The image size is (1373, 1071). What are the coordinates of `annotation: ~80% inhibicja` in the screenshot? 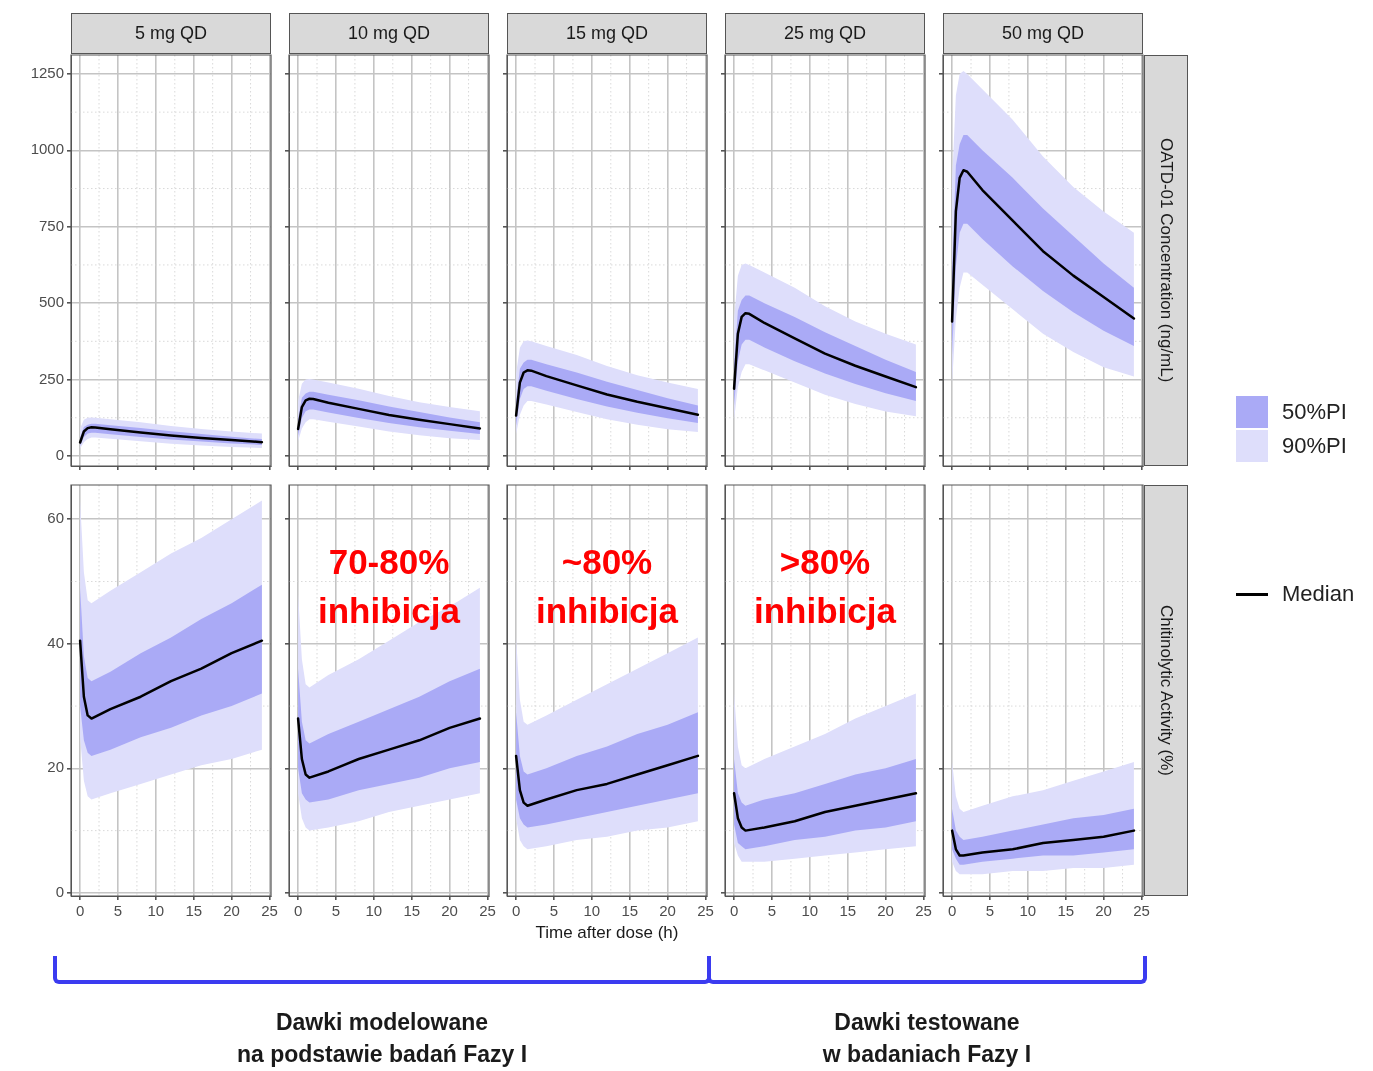 It's located at (607, 586).